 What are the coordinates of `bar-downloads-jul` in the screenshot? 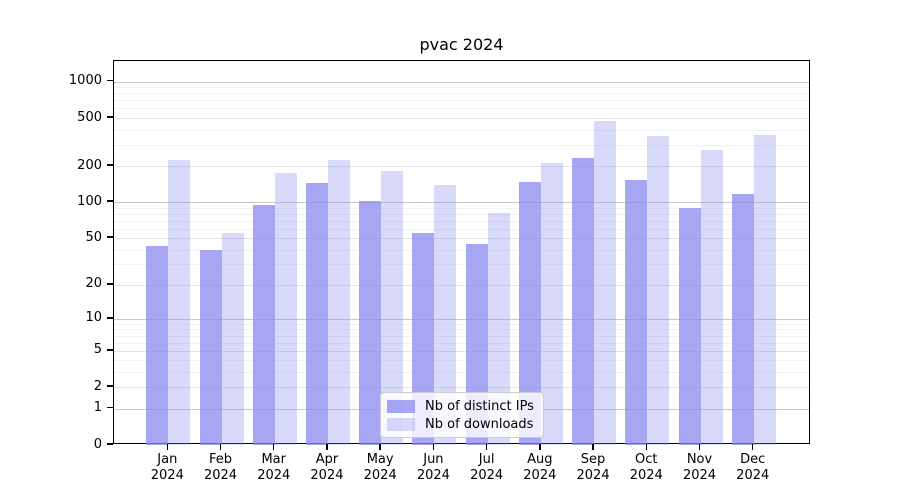 It's located at (498, 328).